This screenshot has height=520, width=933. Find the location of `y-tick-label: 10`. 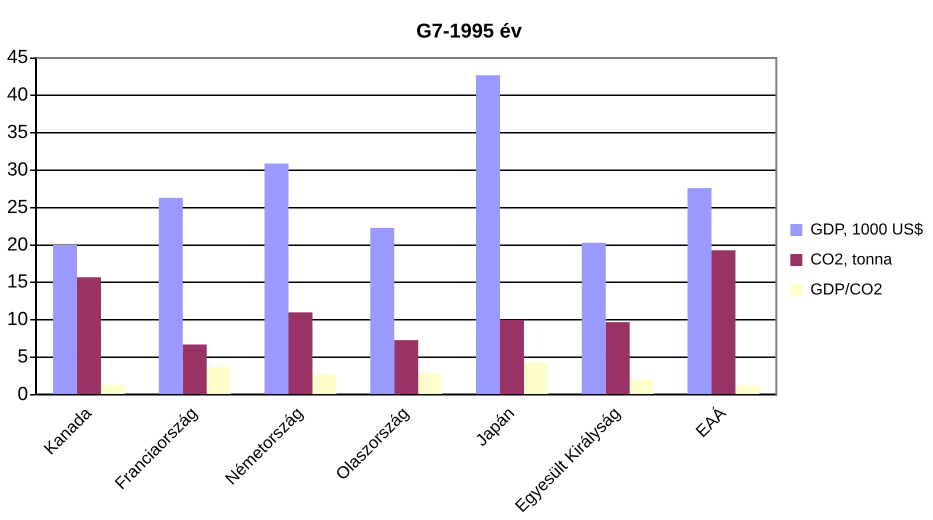

y-tick-label: 10 is located at coordinates (17, 319).